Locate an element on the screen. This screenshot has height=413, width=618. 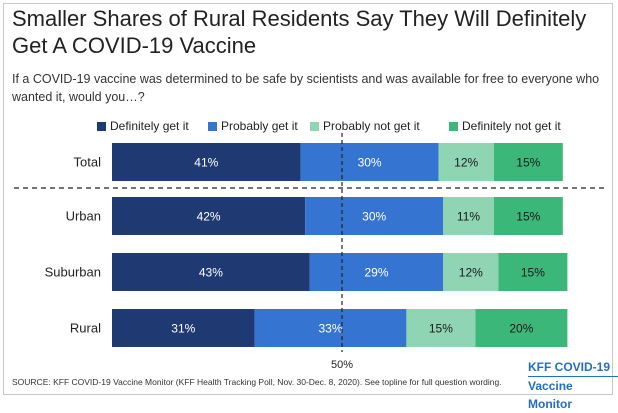
brand-logo: KFF COVID-19 Vaccine Monitor is located at coordinates (573, 385).